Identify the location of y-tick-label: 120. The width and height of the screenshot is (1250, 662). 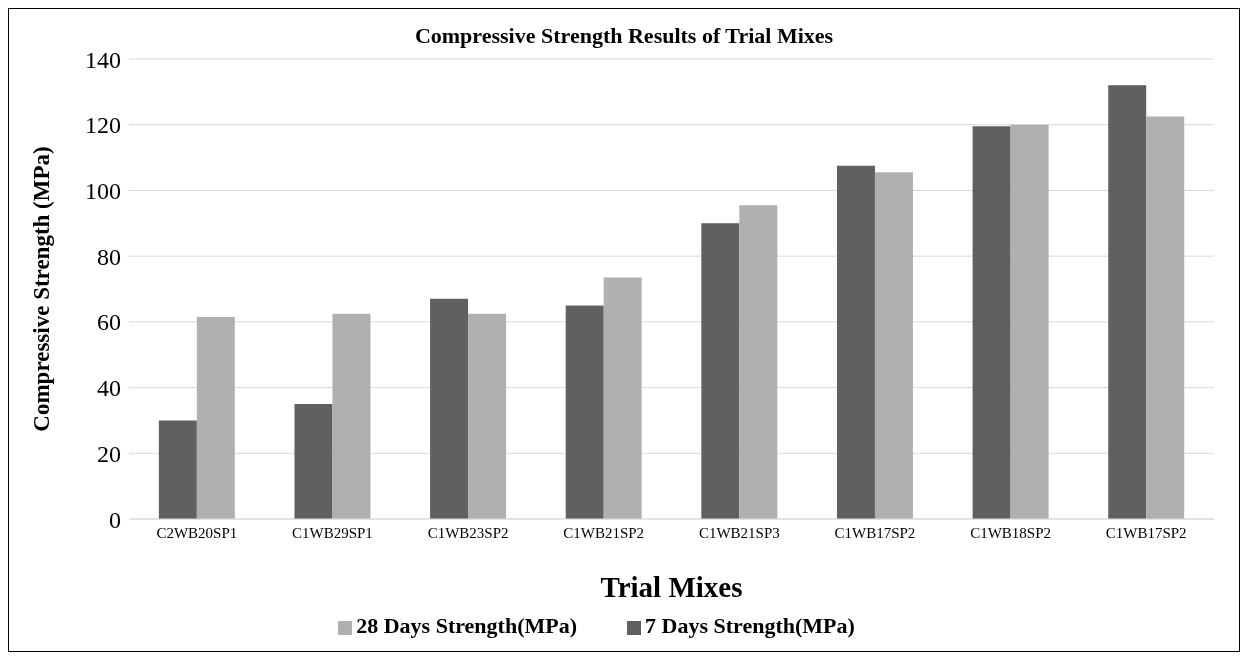
(103, 125).